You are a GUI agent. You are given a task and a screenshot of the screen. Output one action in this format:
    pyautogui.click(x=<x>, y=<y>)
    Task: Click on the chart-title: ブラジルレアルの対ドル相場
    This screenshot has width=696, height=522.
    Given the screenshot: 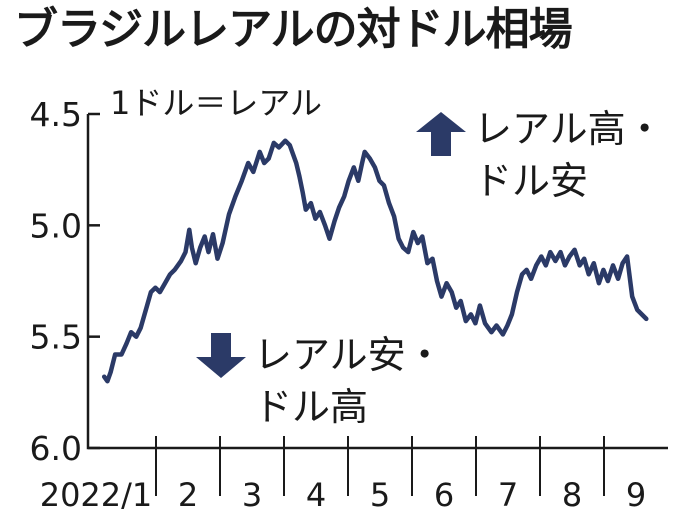 What is the action you would take?
    pyautogui.click(x=293, y=29)
    